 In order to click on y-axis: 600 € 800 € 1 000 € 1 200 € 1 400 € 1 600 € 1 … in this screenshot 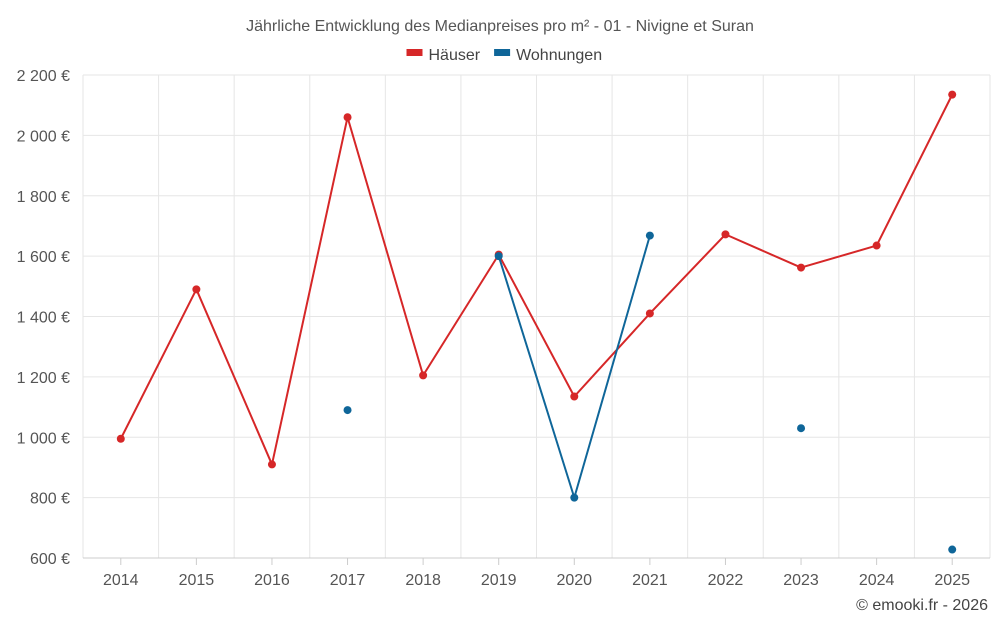, I will do `click(43, 318)`.